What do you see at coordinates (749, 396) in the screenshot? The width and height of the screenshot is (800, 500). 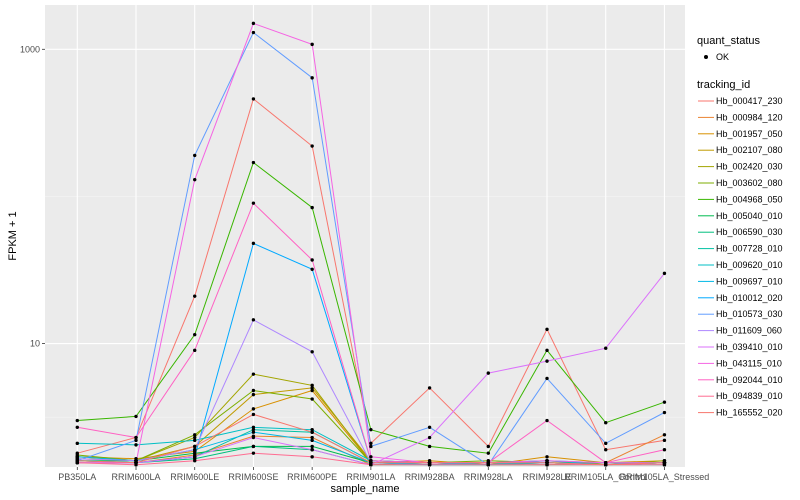 I see `legend-label-Hb_094839_010: Hb_094839_010` at bounding box center [749, 396].